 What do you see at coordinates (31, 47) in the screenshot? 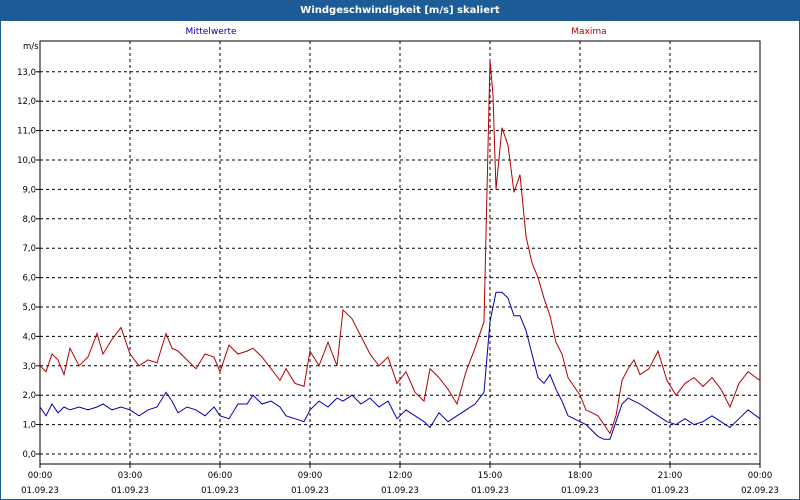
I see `y-axis-label: m/s` at bounding box center [31, 47].